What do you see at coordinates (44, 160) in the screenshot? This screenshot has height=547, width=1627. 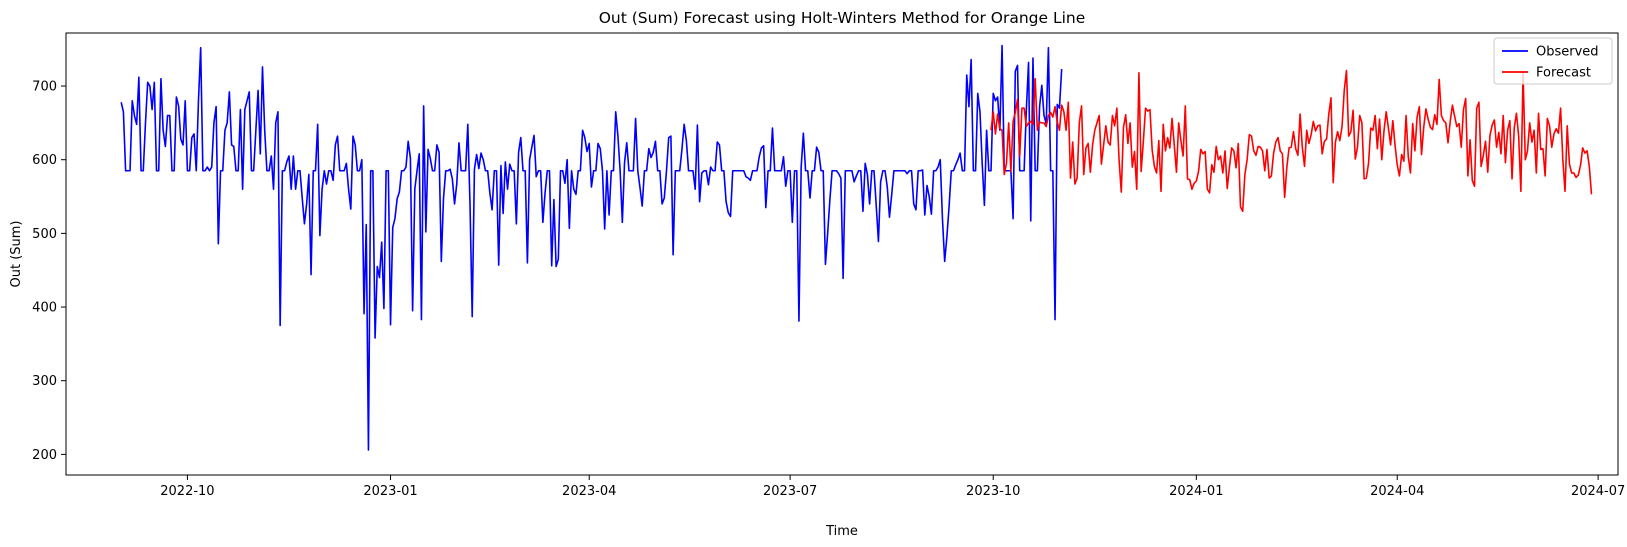 I see `y-tick-label: 600` at bounding box center [44, 160].